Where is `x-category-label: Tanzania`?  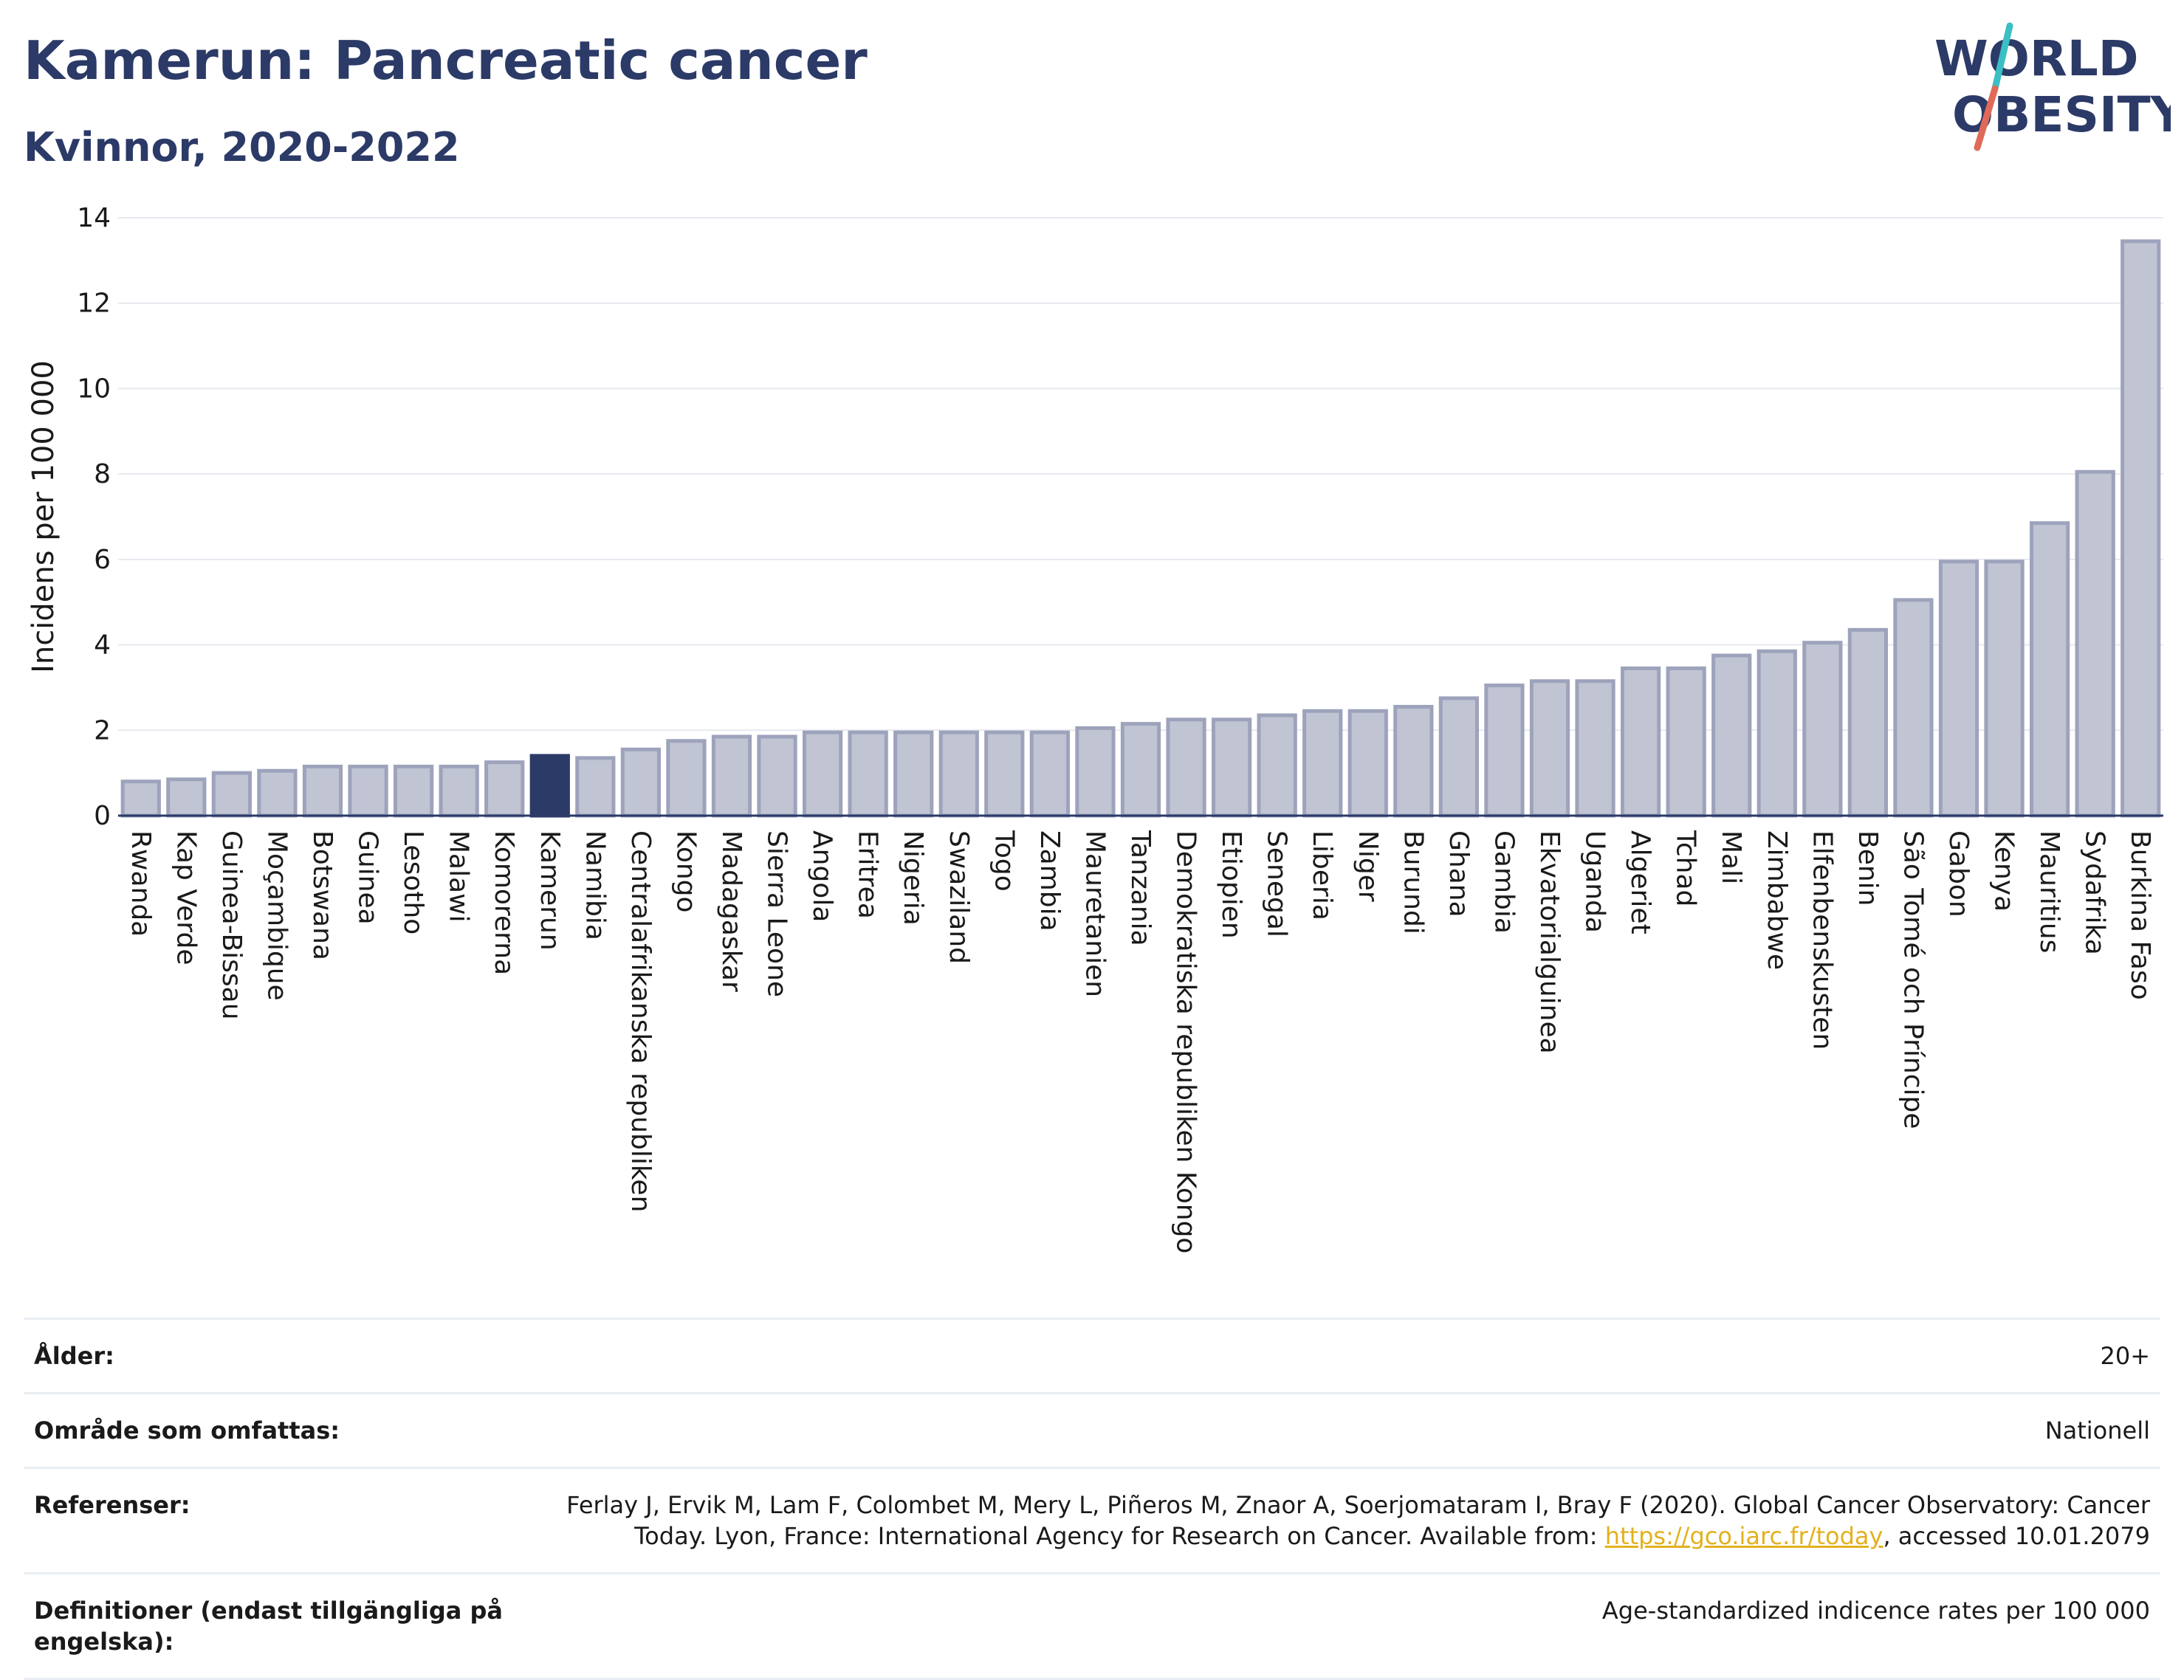
x-category-label: Tanzania is located at coordinates (1140, 888).